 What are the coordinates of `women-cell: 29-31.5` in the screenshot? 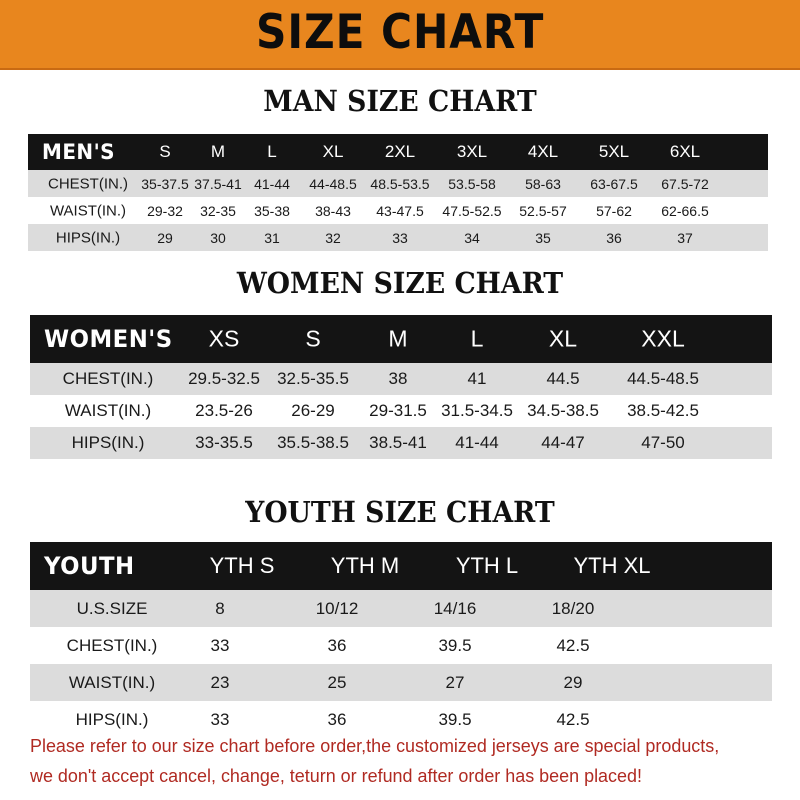 It's located at (398, 410).